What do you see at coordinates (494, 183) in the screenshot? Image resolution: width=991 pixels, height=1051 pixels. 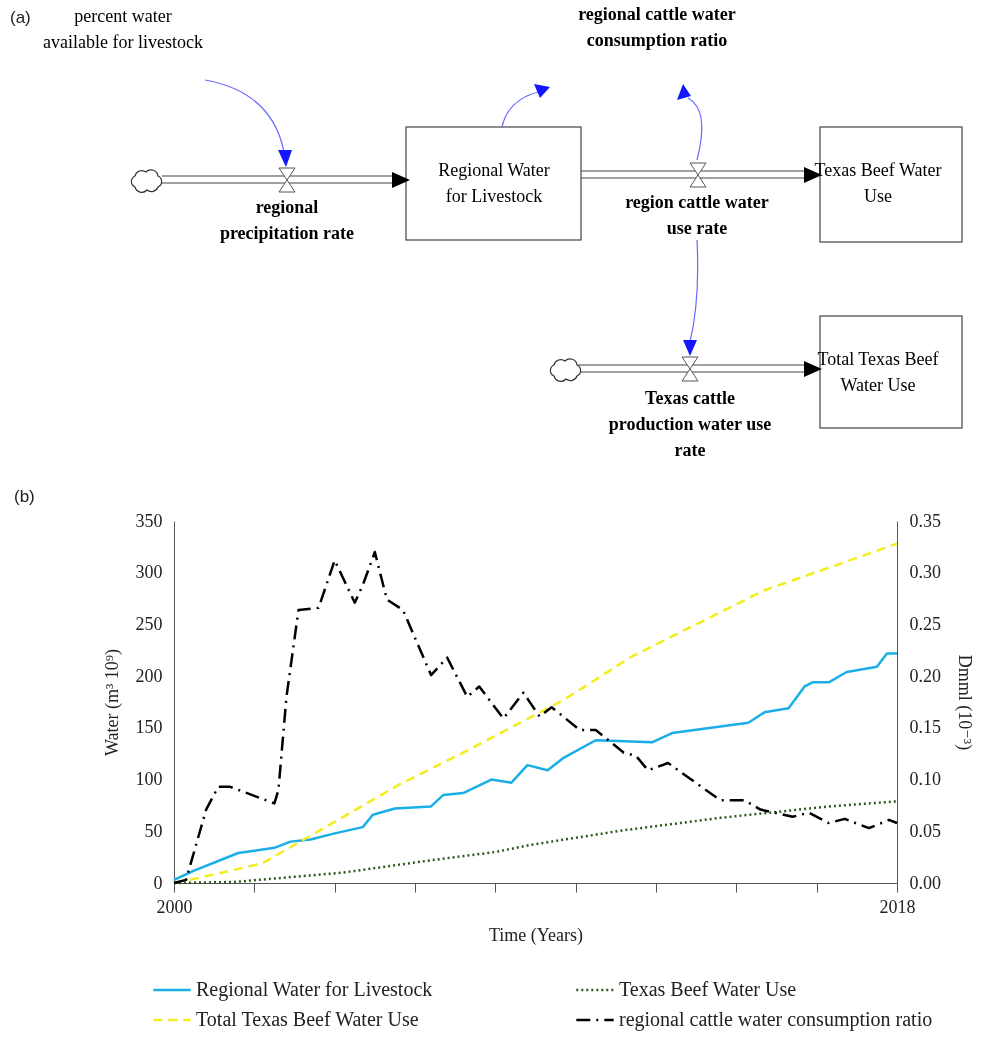 I see `text: Regional Water for Livestock` at bounding box center [494, 183].